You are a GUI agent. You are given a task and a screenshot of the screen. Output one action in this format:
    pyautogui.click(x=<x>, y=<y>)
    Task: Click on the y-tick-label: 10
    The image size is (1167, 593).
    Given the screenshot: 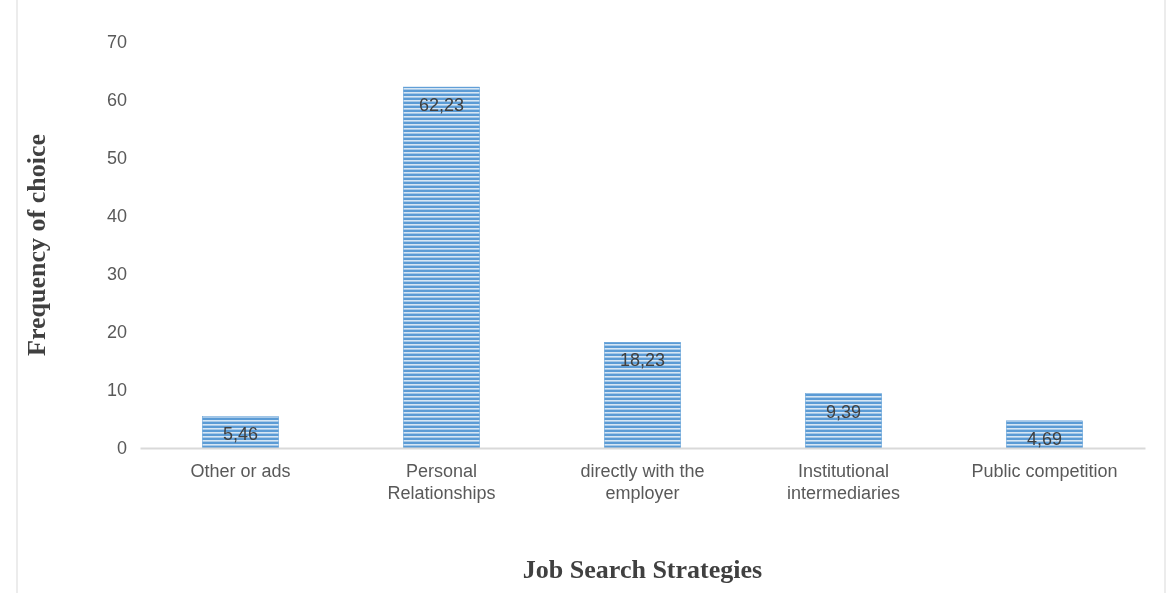 What is the action you would take?
    pyautogui.click(x=116, y=390)
    